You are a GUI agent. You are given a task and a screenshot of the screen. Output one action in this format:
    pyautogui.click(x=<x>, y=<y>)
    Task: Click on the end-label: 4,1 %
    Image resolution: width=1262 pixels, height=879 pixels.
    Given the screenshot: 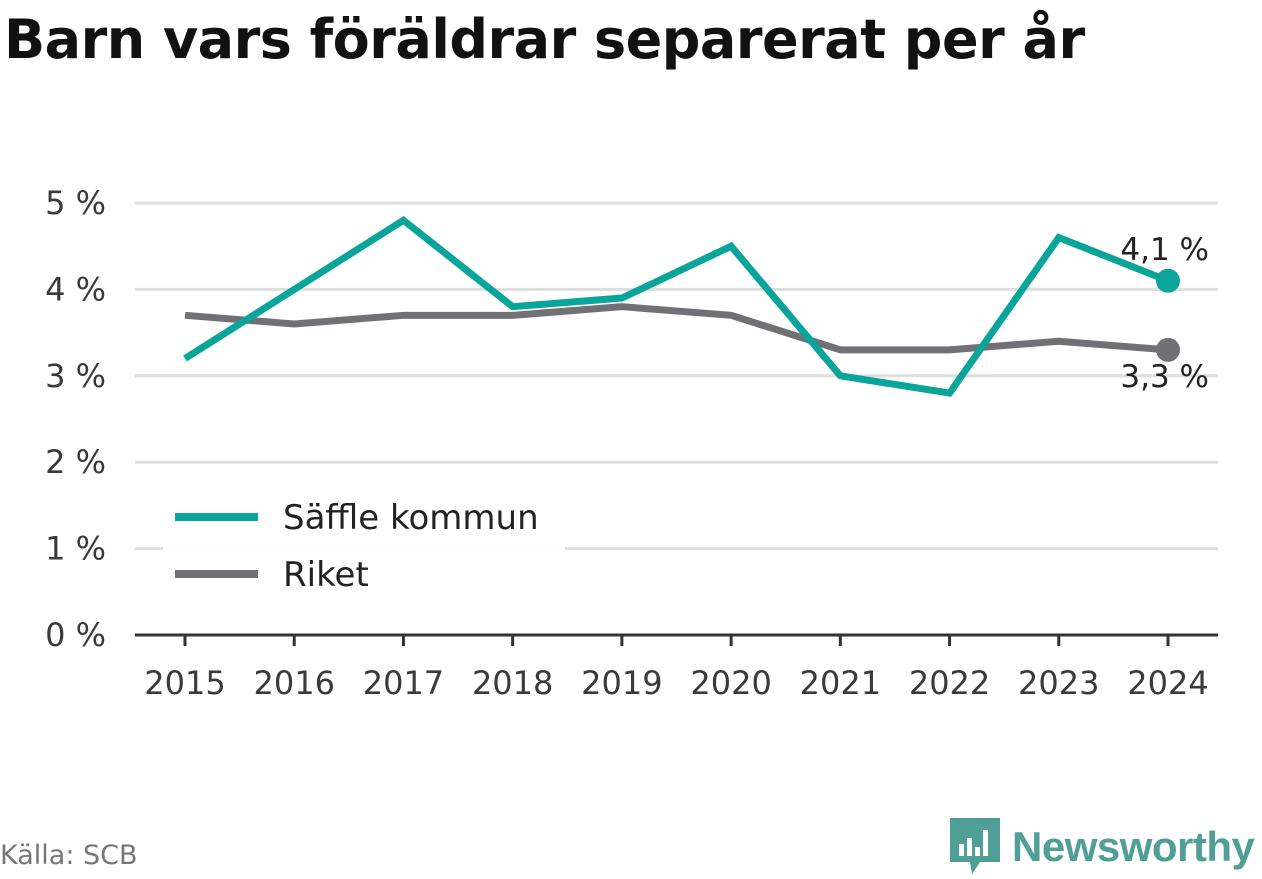 What is the action you would take?
    pyautogui.click(x=1164, y=250)
    